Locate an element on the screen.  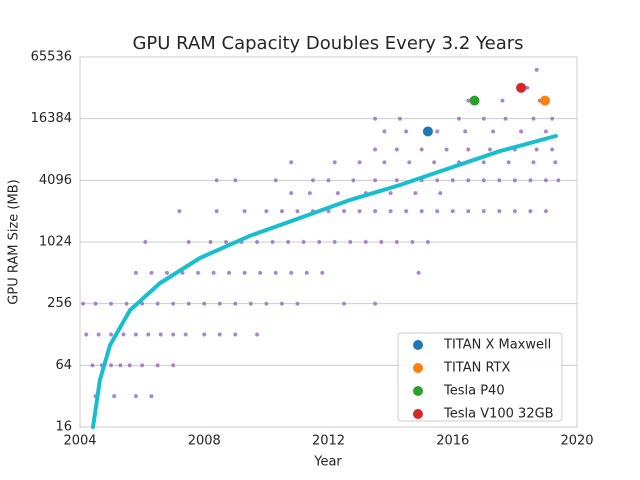
y-tick-label: 1024 is located at coordinates (55, 242).